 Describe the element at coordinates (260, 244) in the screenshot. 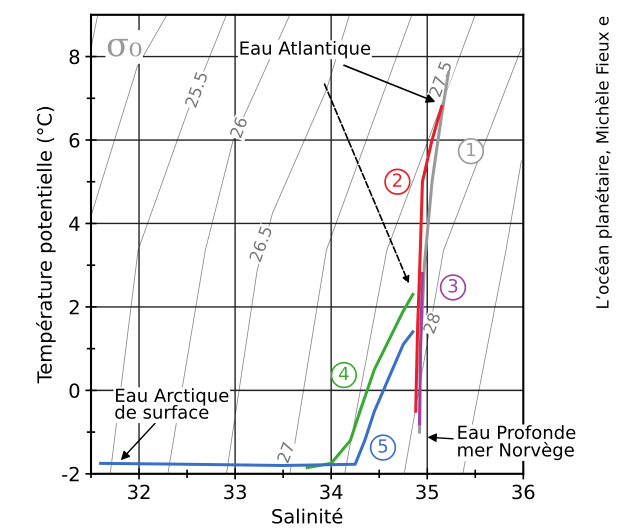

I see `annotation: 26.5` at that location.